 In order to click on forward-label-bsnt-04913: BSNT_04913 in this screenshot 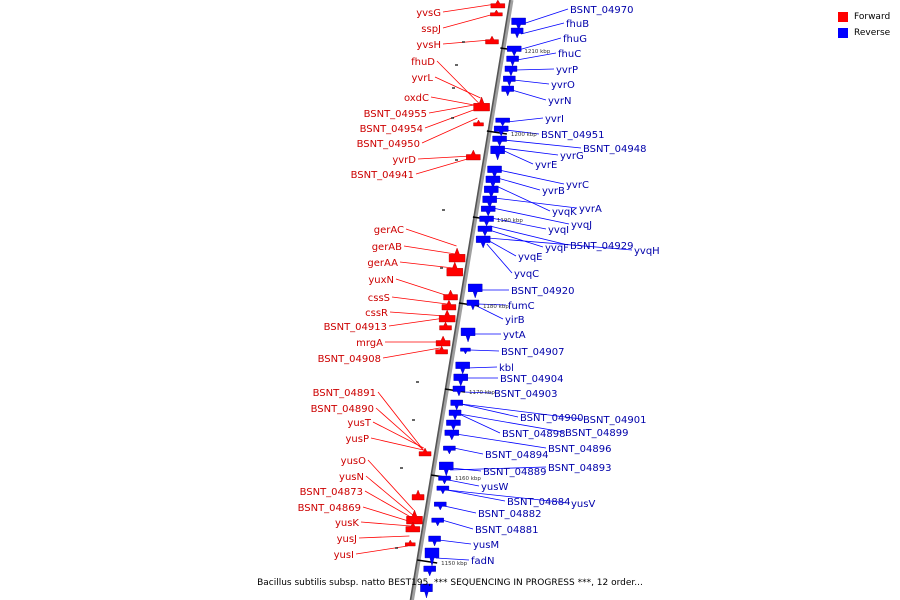, I will do `click(355, 327)`.